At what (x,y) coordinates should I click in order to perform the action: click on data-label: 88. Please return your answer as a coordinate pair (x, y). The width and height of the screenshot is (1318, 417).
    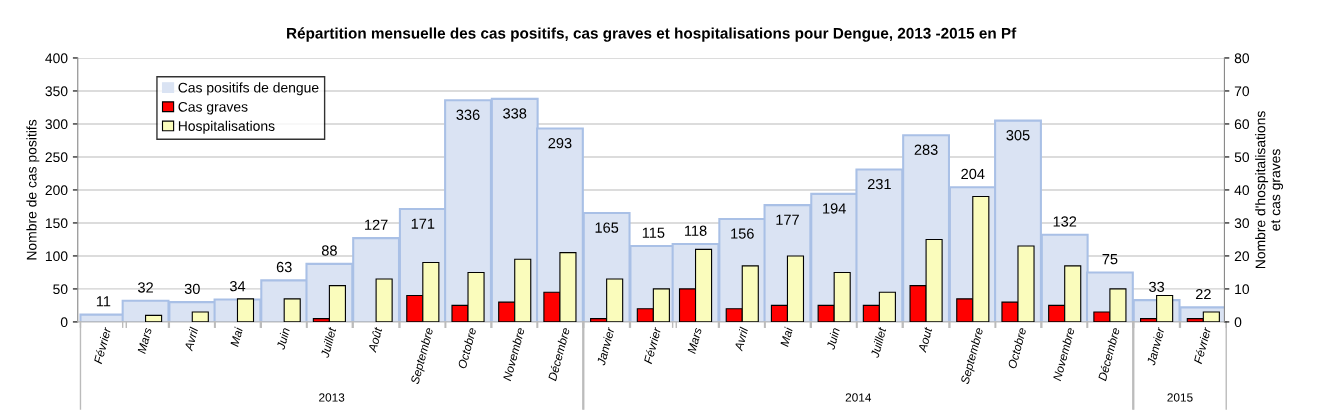
    Looking at the image, I should click on (329, 250).